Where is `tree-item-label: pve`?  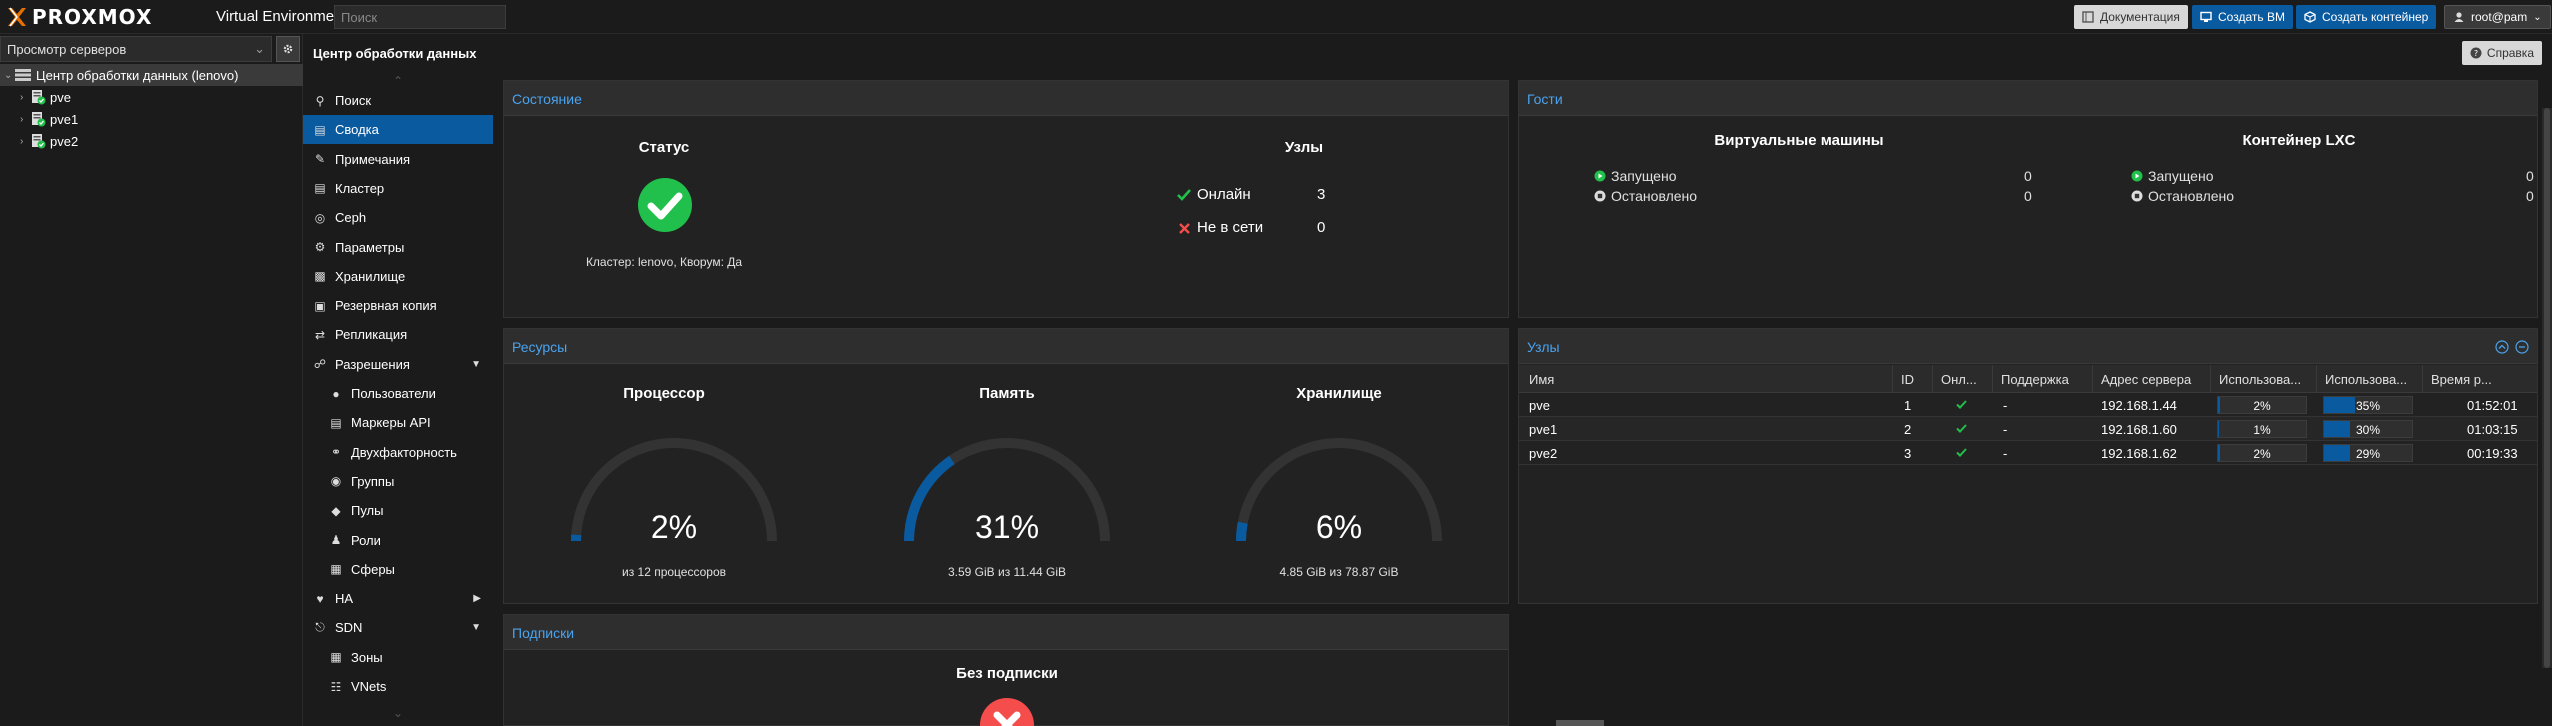 tree-item-label: pve is located at coordinates (60, 97).